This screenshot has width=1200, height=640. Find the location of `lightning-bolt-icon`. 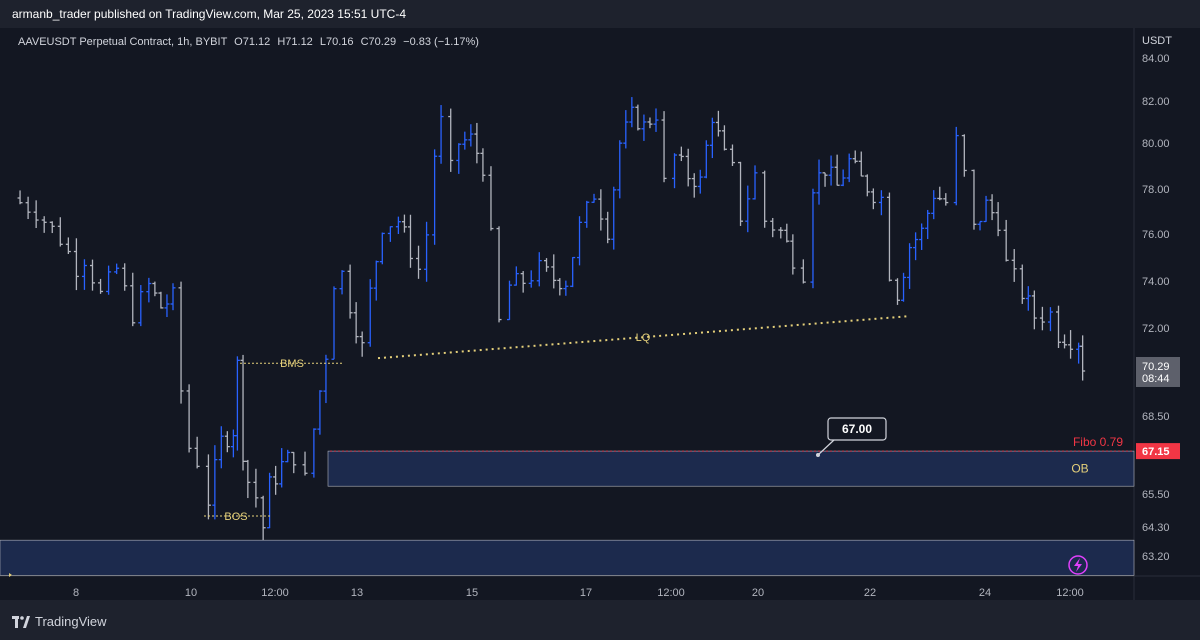

lightning-bolt-icon is located at coordinates (1078, 565).